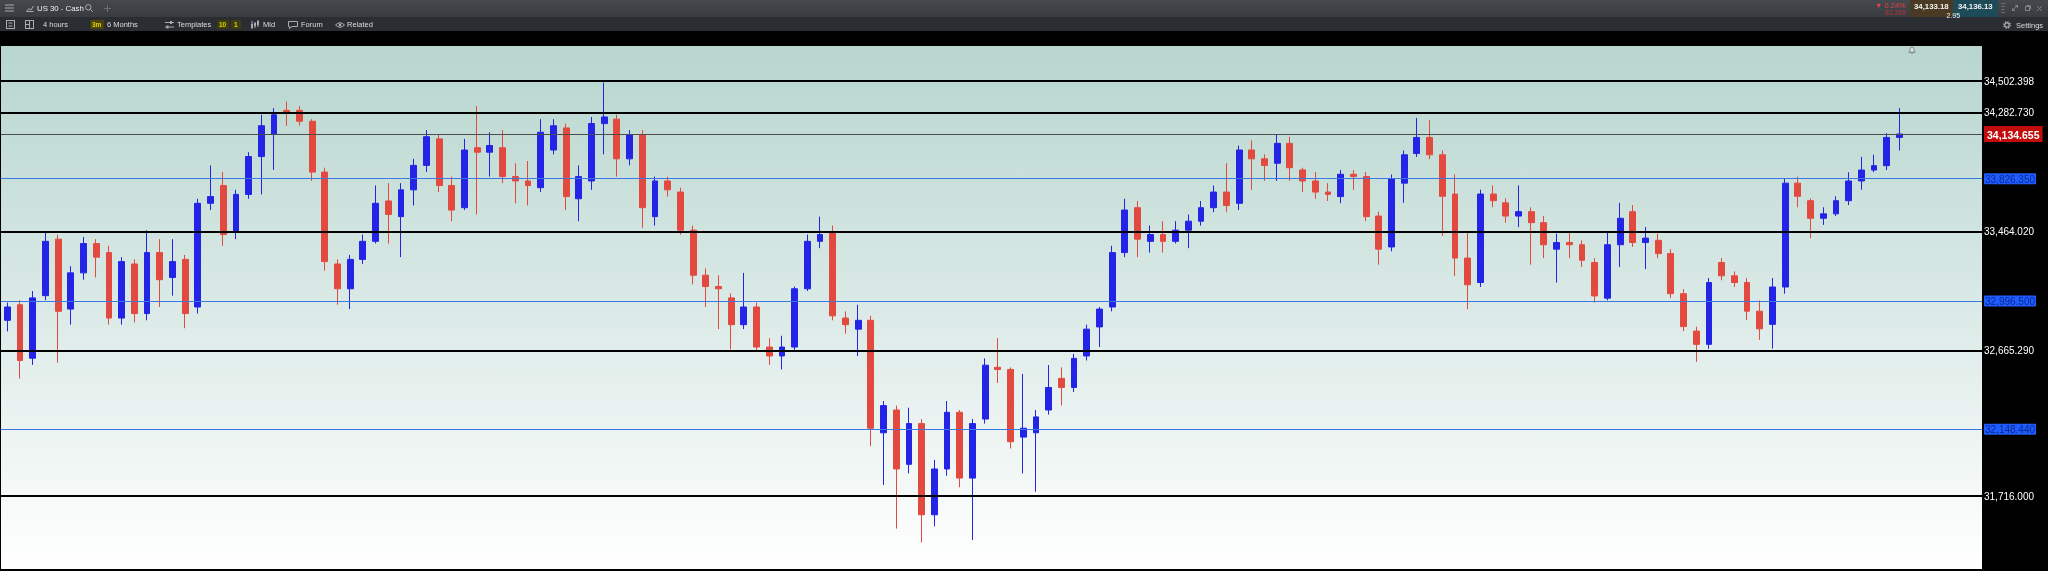 This screenshot has width=2048, height=571. Describe the element at coordinates (2009, 81) in the screenshot. I see `y-tick-label: 34,502.398` at that location.